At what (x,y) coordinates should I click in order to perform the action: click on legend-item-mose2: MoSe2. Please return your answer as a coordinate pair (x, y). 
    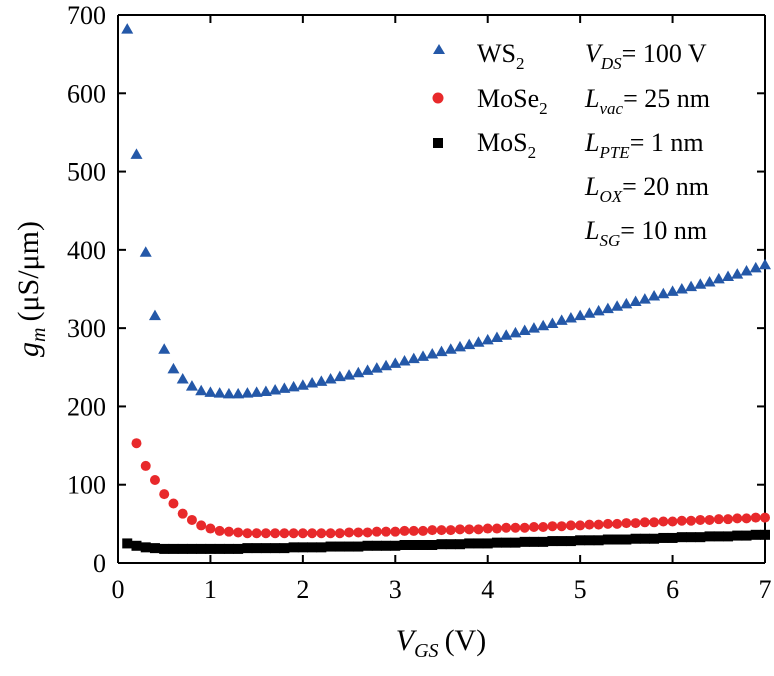
    Looking at the image, I should click on (490, 101).